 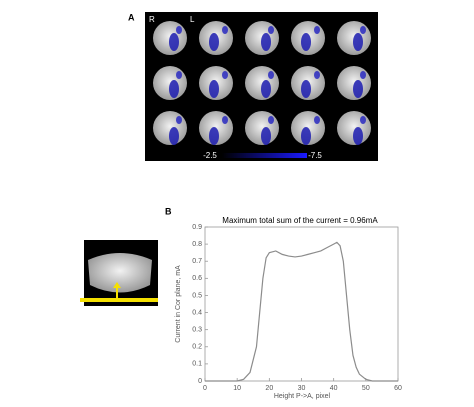 I want to click on panel-label: B, so click(x=168, y=211).